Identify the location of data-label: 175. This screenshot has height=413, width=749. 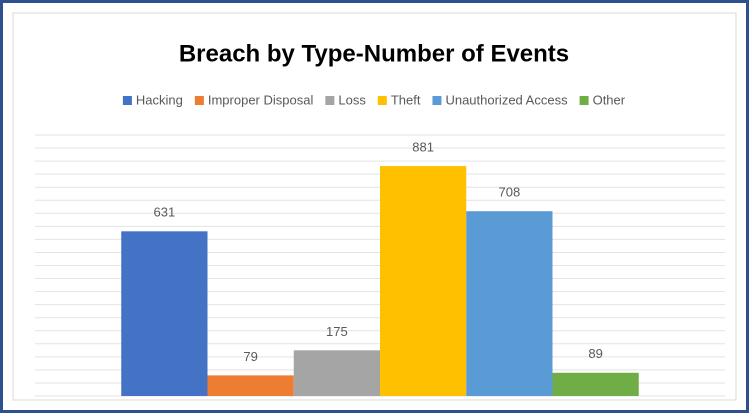
(337, 331).